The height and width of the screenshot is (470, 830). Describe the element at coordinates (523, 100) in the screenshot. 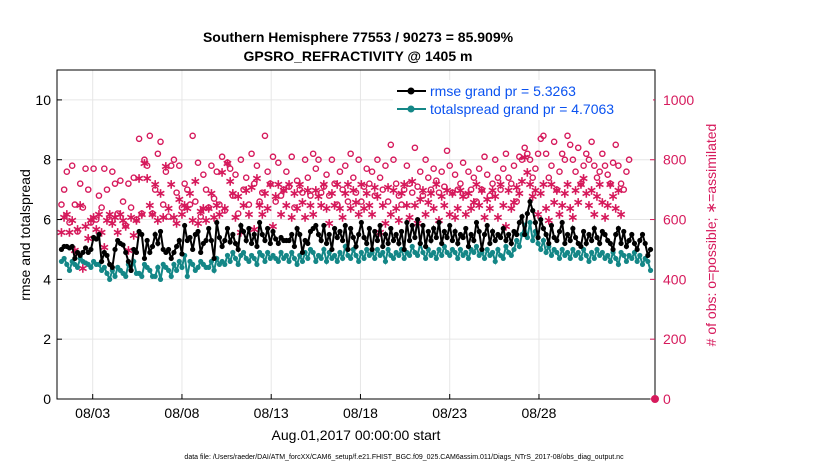

I see `legend-box` at that location.